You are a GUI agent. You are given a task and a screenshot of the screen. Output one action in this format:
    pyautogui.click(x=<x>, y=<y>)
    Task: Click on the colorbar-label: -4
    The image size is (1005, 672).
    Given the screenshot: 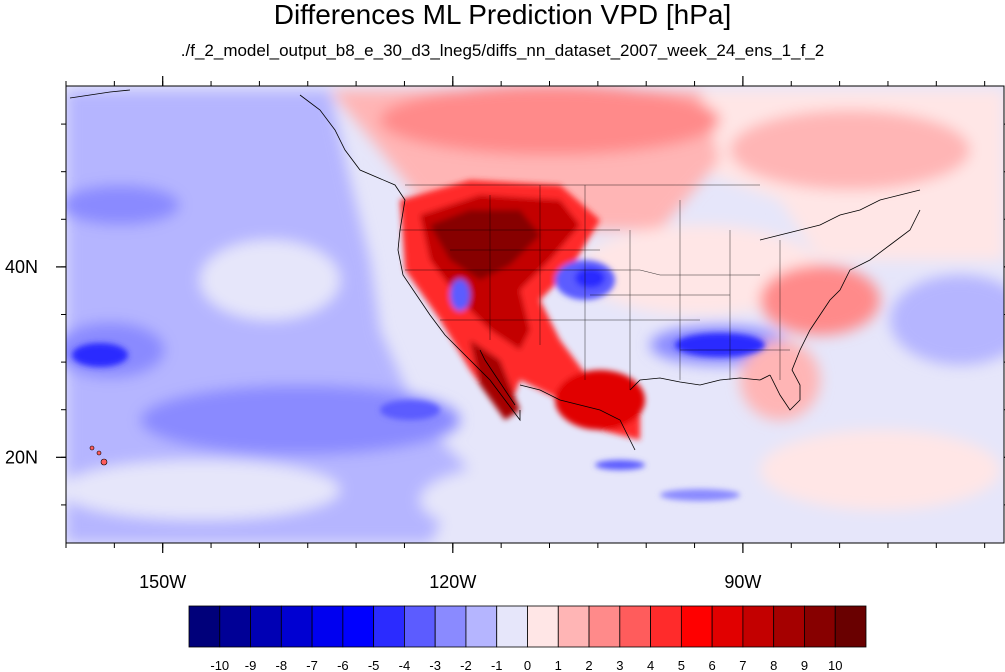 What is the action you would take?
    pyautogui.click(x=405, y=665)
    